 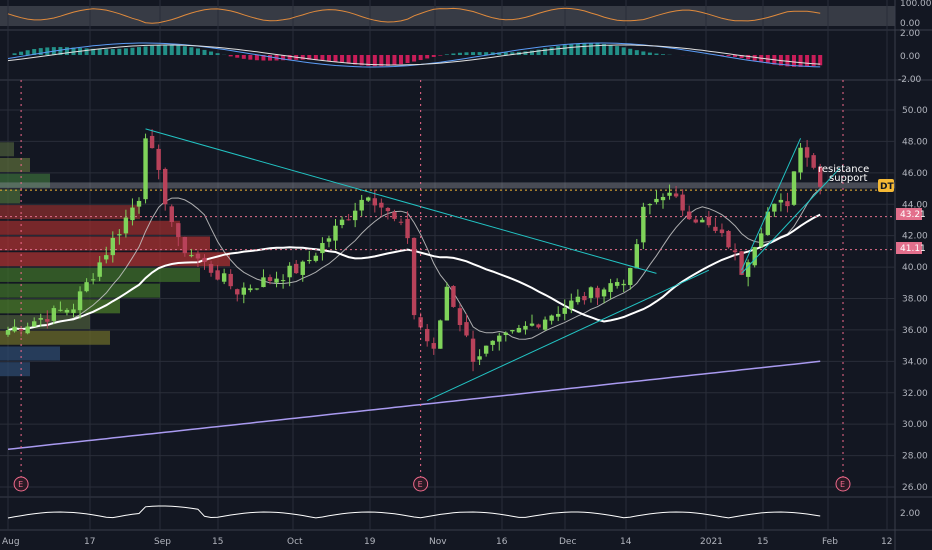 I want to click on time-axis: Aug 17 Sep 15 Oct 19 Nov 16 Dec 14 2021 15 Feb 12, so click(x=447, y=542).